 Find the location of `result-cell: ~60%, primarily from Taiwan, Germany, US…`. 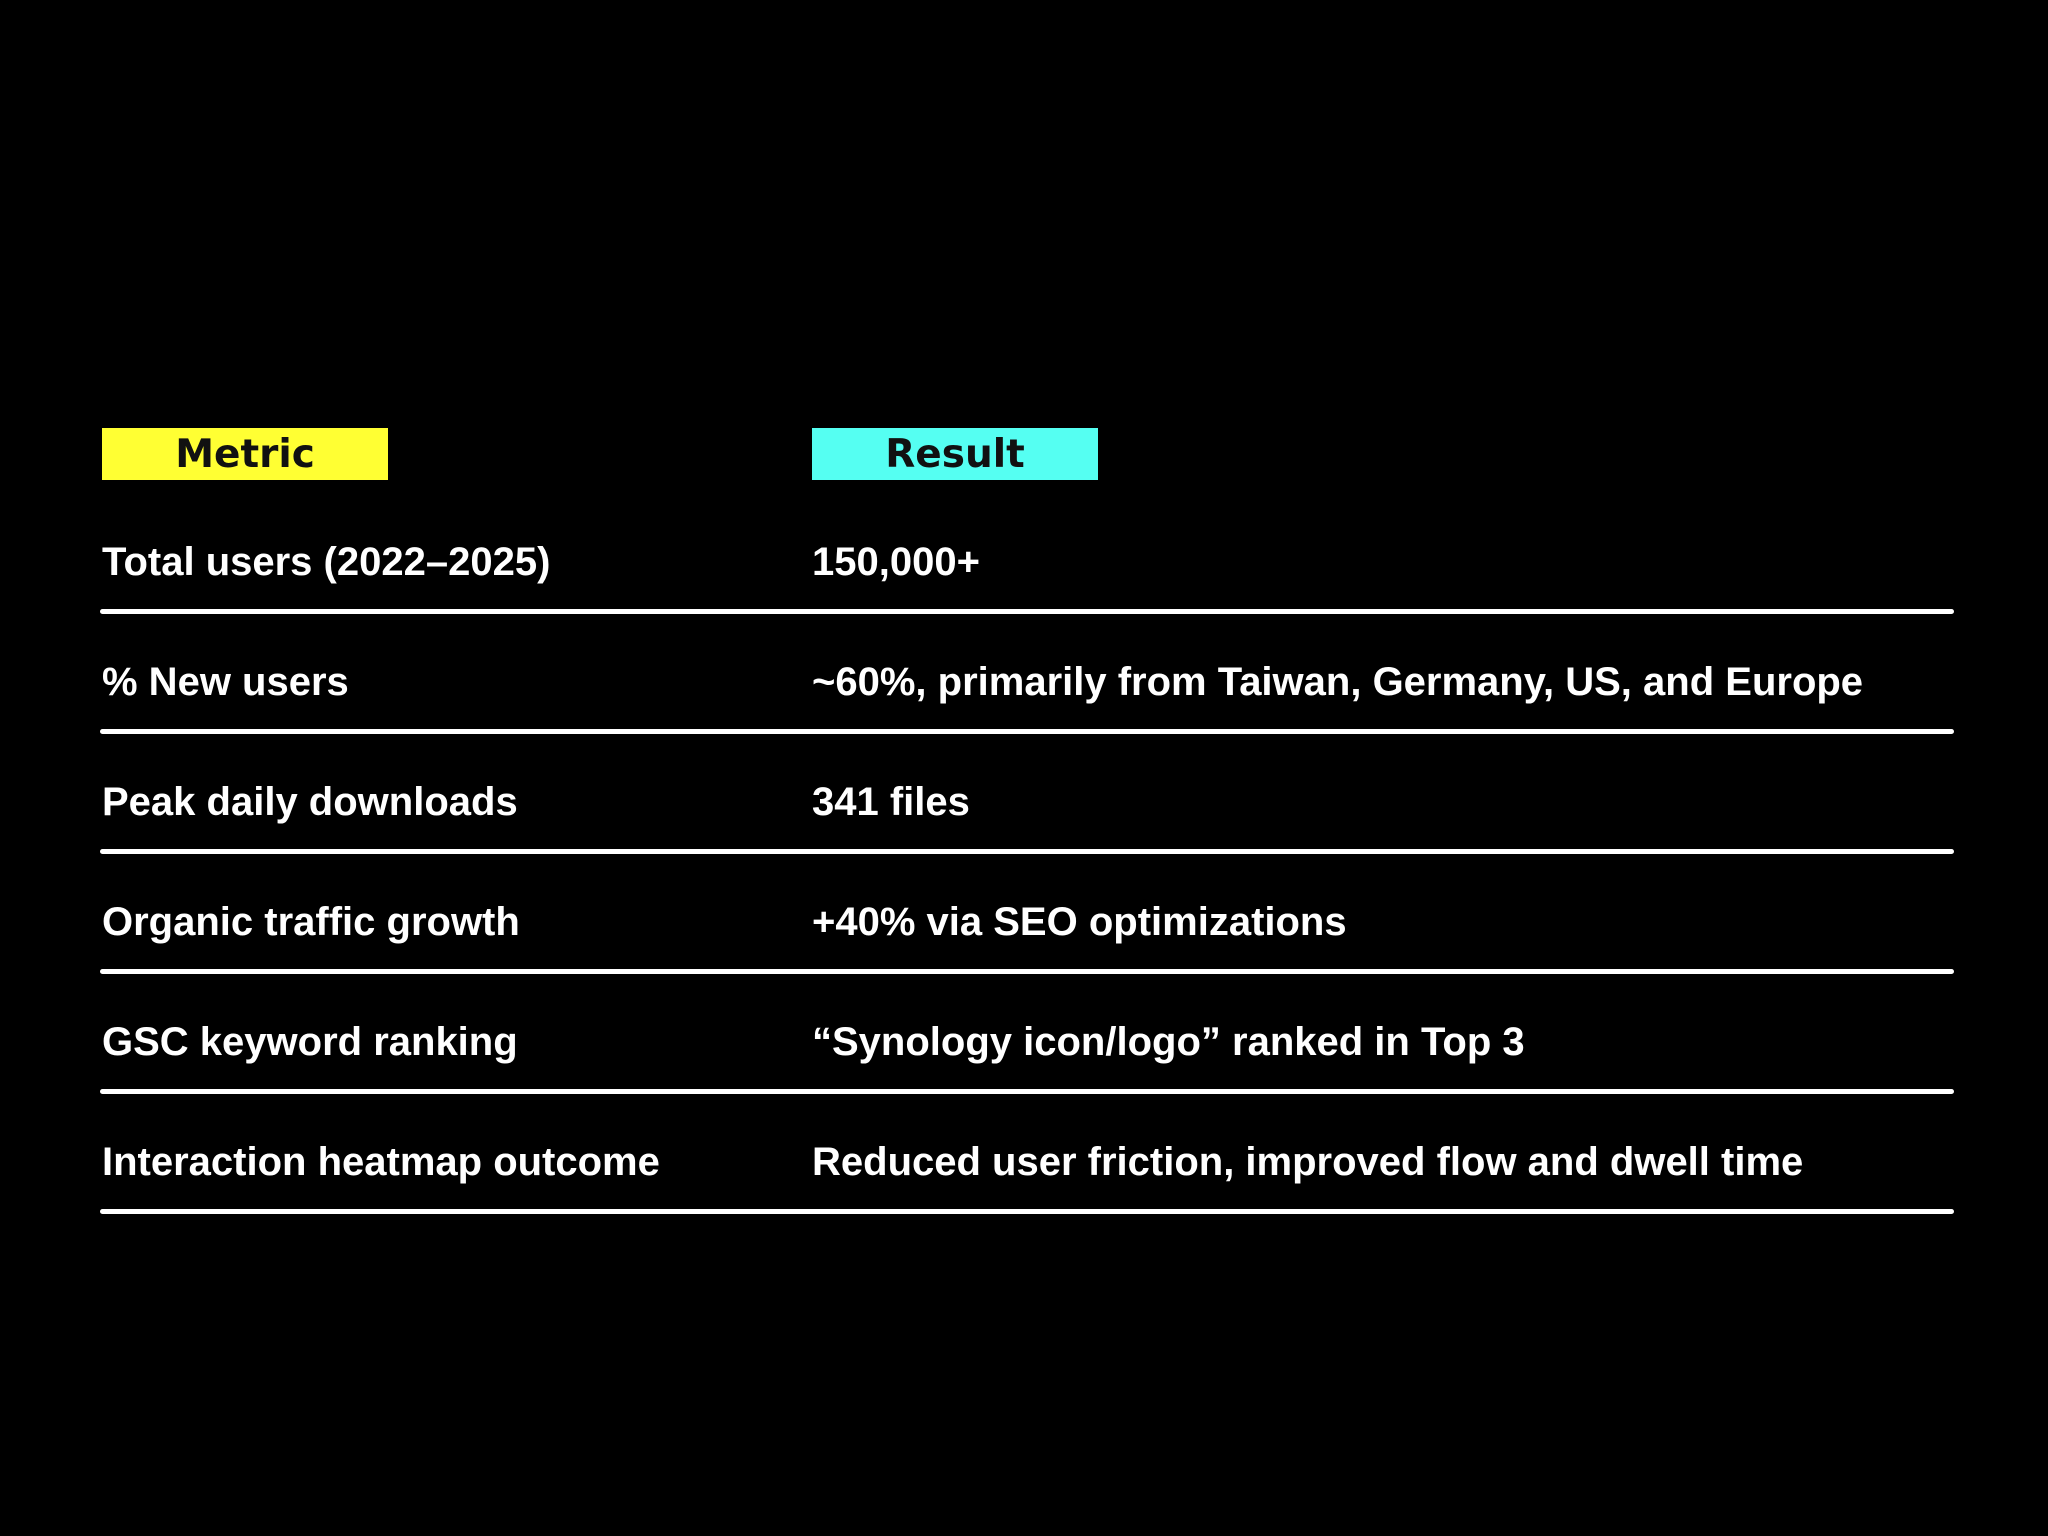

result-cell: ~60%, primarily from Taiwan, Germany, US… is located at coordinates (1338, 682).